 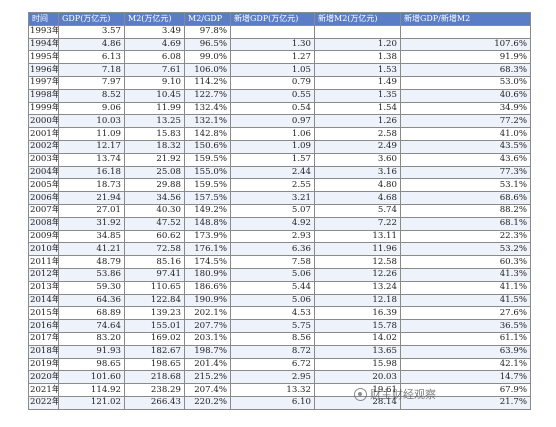 I want to click on cell-new-m2: 12.18, so click(x=357, y=300).